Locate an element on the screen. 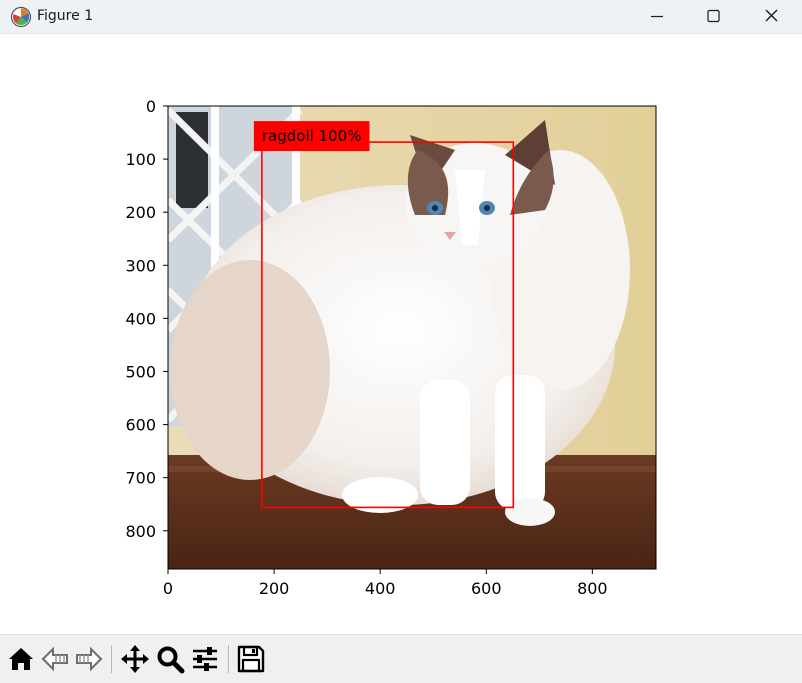 Image resolution: width=802 pixels, height=683 pixels. forward-button is located at coordinates (89, 659).